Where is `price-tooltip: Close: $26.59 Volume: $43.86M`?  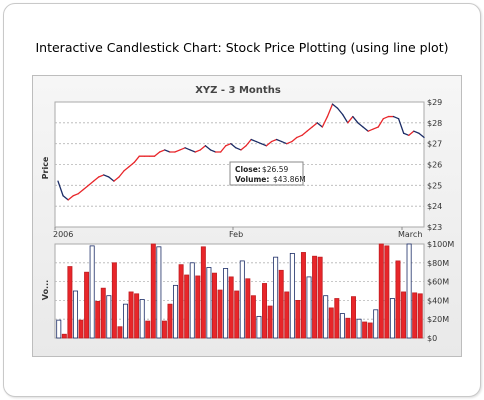 price-tooltip: Close: $26.59 Volume: $43.86M is located at coordinates (267, 173).